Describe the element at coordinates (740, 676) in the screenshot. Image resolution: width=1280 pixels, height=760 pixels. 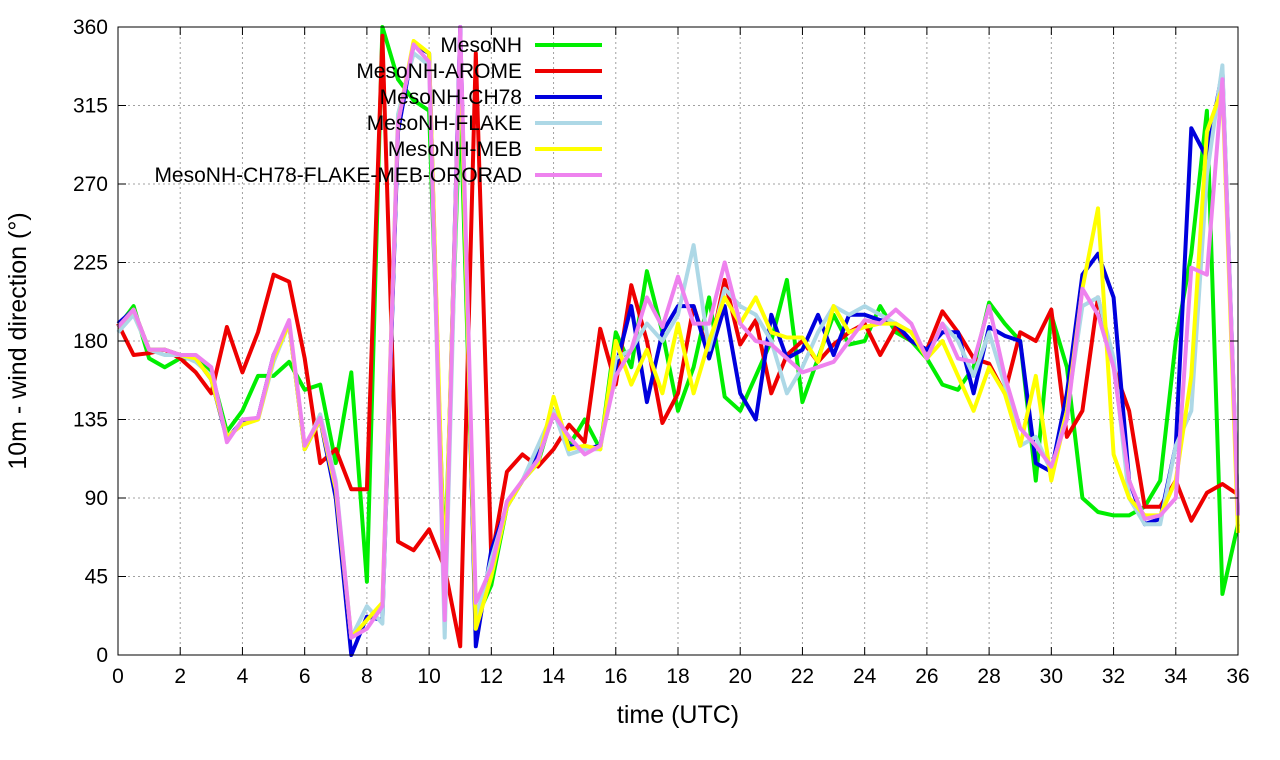
I see `x-tick-label: 20` at that location.